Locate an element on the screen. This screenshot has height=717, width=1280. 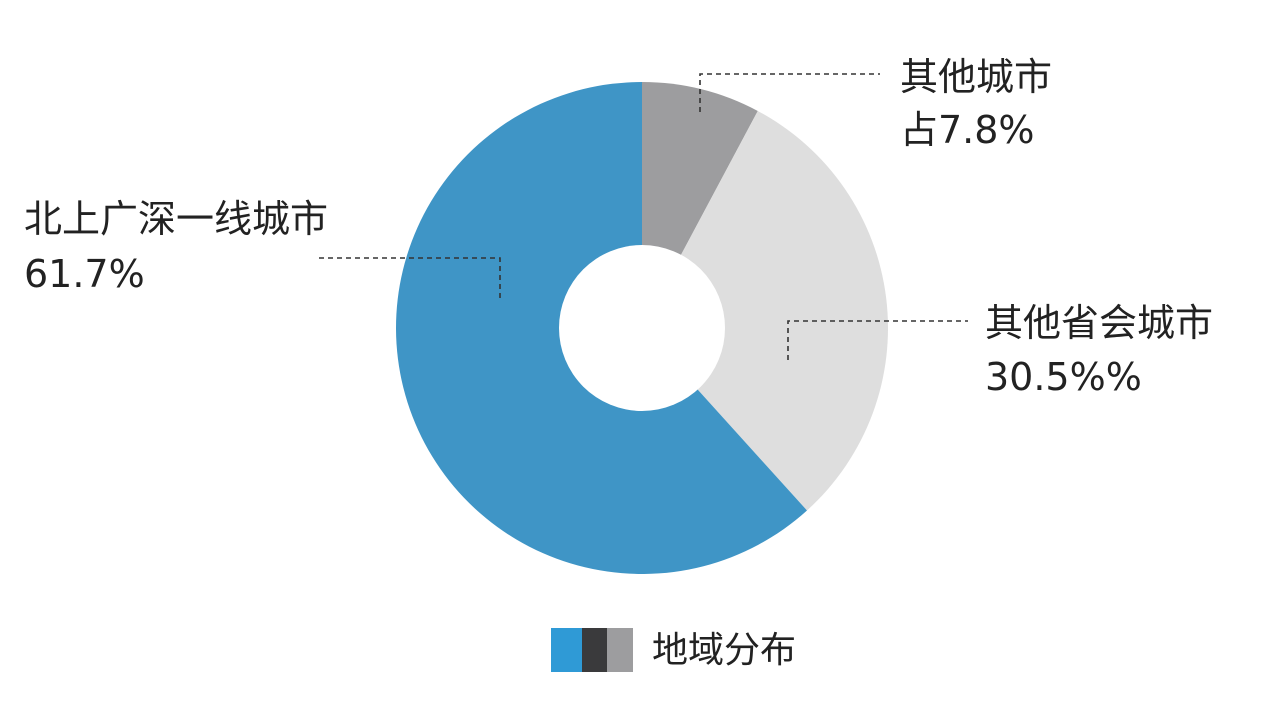
slice-value-provincial-capitals: 30.5%% is located at coordinates (1063, 377).